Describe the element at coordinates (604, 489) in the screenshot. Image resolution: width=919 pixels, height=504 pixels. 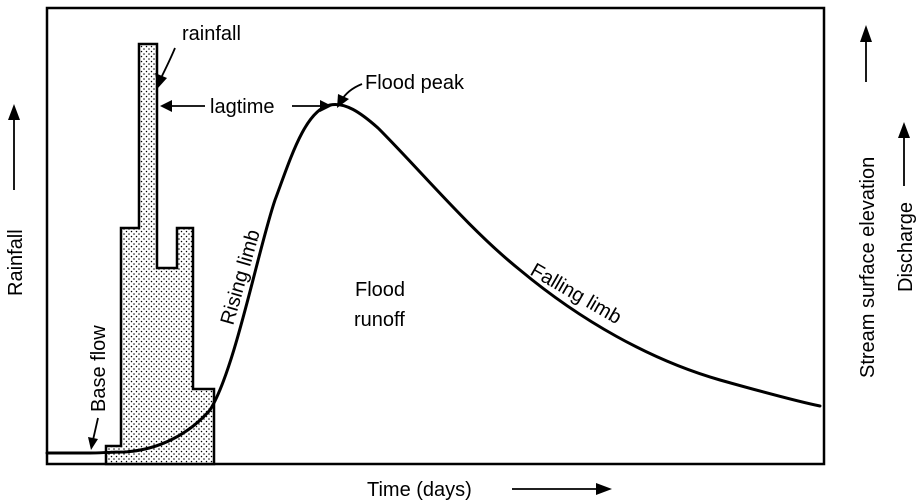
I see `time-axis-arrowhead` at that location.